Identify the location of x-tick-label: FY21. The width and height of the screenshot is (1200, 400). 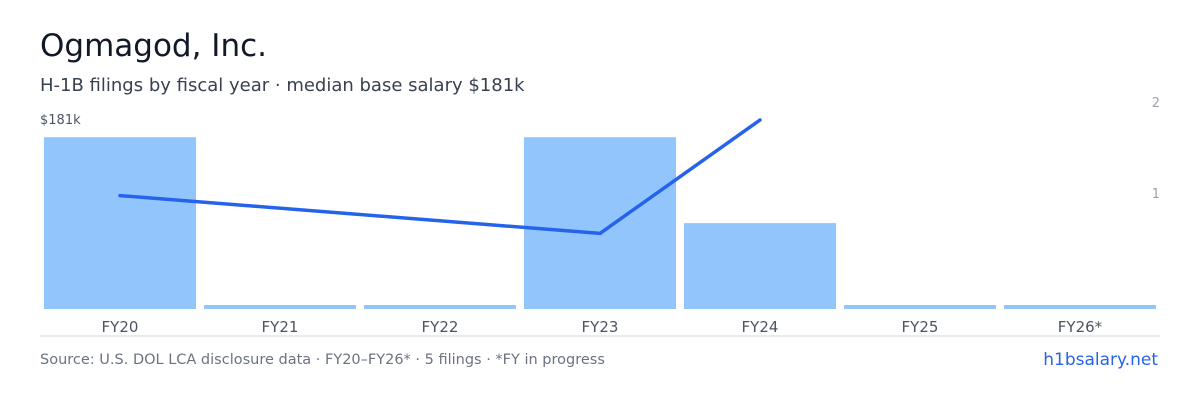
(280, 327).